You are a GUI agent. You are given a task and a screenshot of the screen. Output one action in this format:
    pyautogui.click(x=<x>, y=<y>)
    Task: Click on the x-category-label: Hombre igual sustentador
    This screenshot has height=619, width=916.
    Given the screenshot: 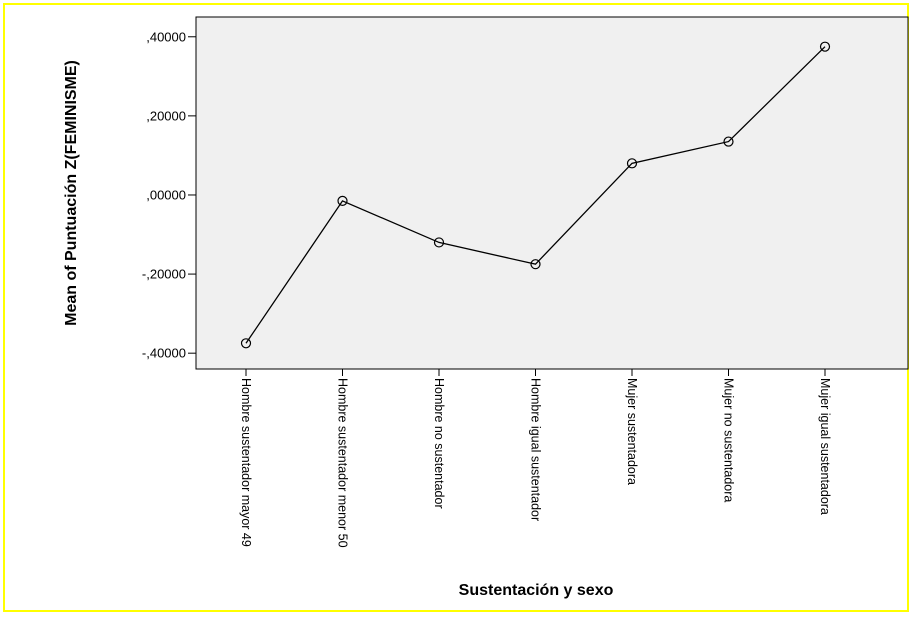 What is the action you would take?
    pyautogui.click(x=536, y=449)
    